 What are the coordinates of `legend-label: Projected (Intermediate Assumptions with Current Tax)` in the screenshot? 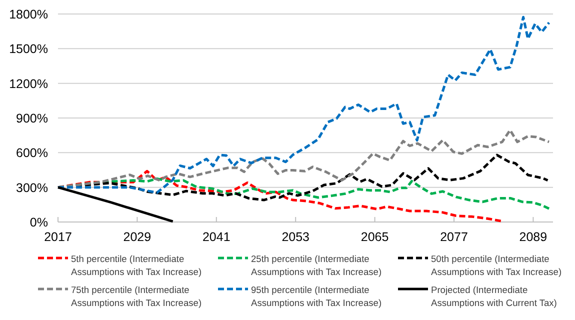 It's located at (494, 296).